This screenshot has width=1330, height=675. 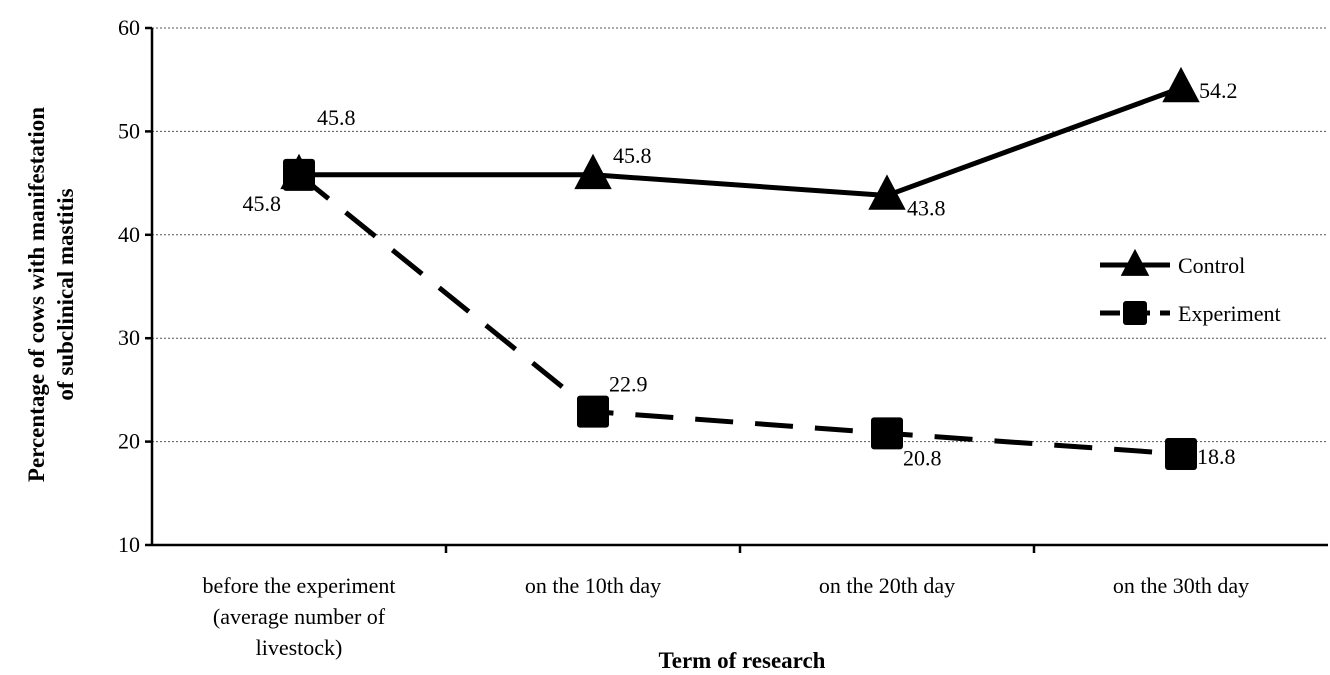 I want to click on x-axis-title: Term of research, so click(x=742, y=660).